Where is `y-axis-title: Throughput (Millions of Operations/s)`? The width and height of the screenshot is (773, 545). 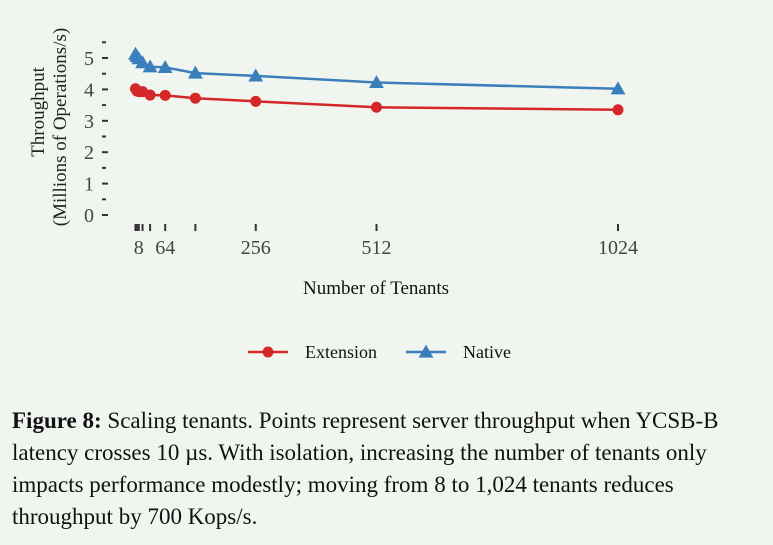 y-axis-title: Throughput (Millions of Operations/s) is located at coordinates (49, 127).